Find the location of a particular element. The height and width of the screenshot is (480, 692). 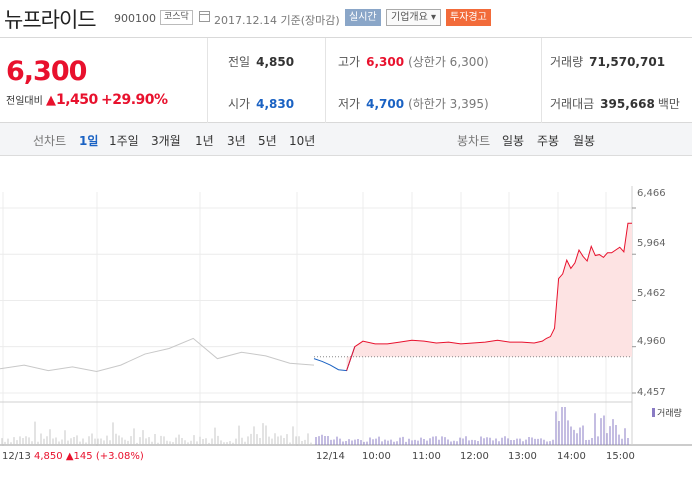

change-amount: 1,450 is located at coordinates (77, 100).